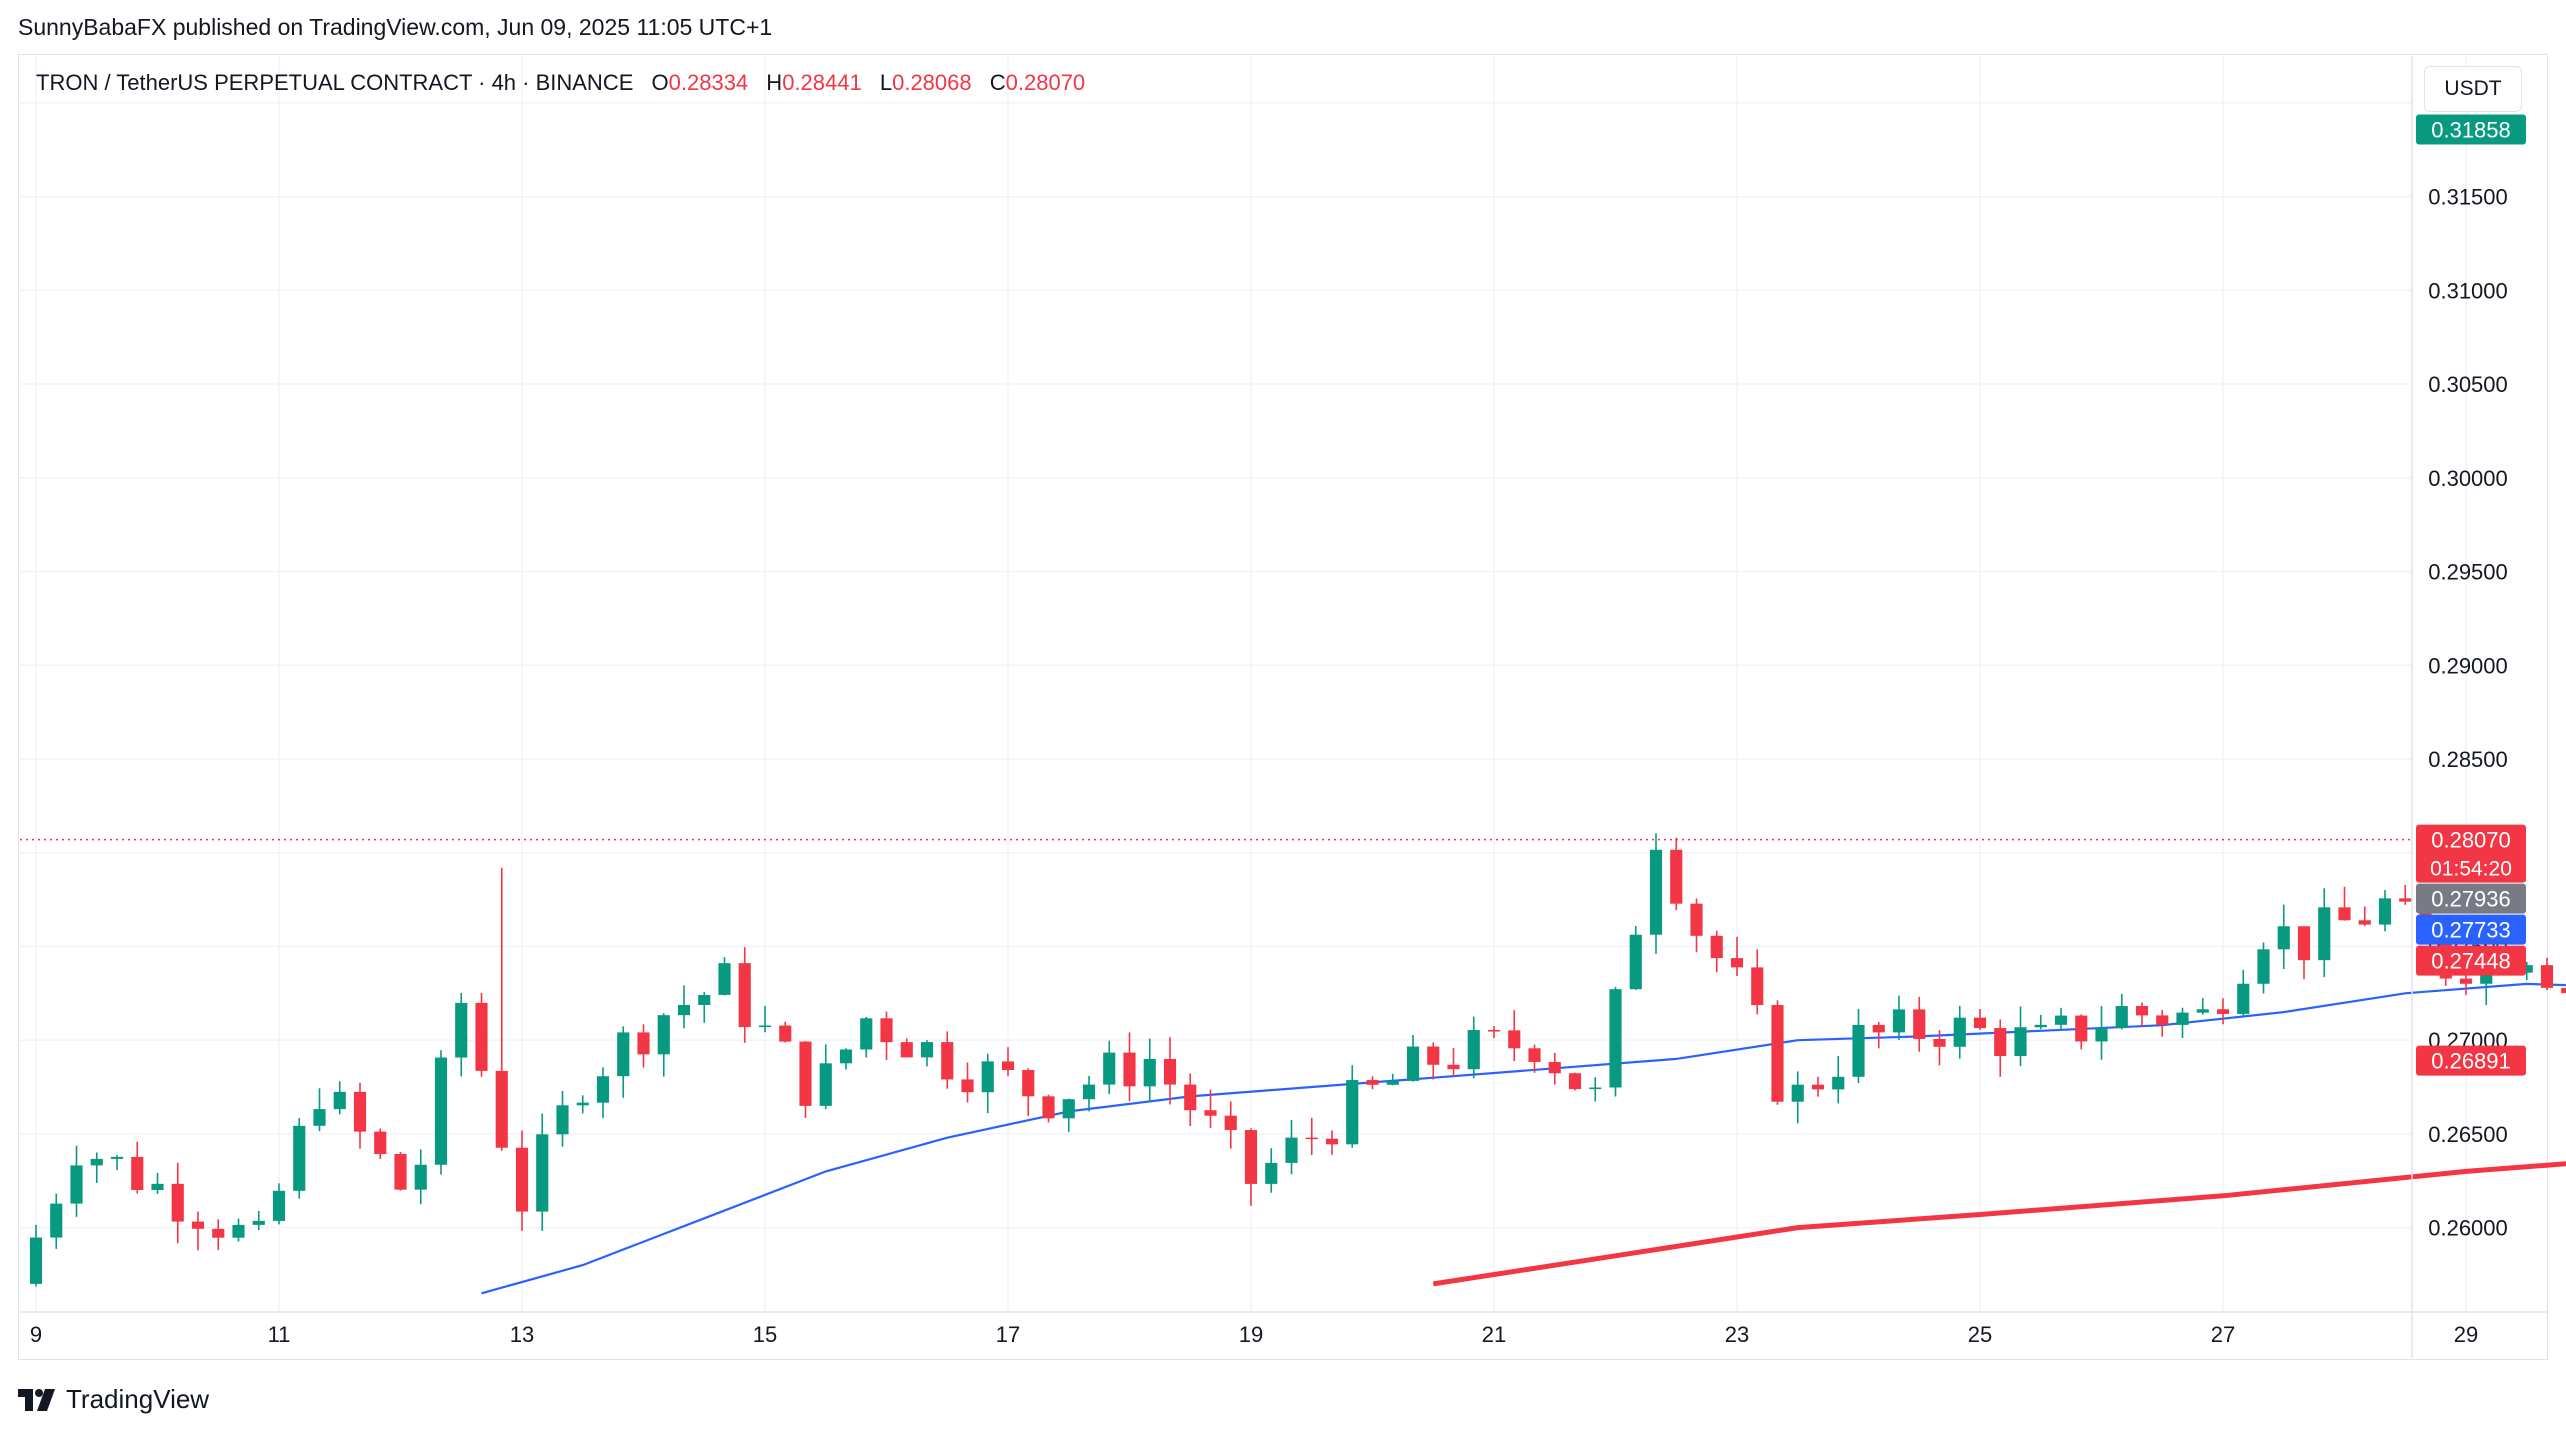  What do you see at coordinates (2473, 89) in the screenshot?
I see `currency-unit-button: USDT` at bounding box center [2473, 89].